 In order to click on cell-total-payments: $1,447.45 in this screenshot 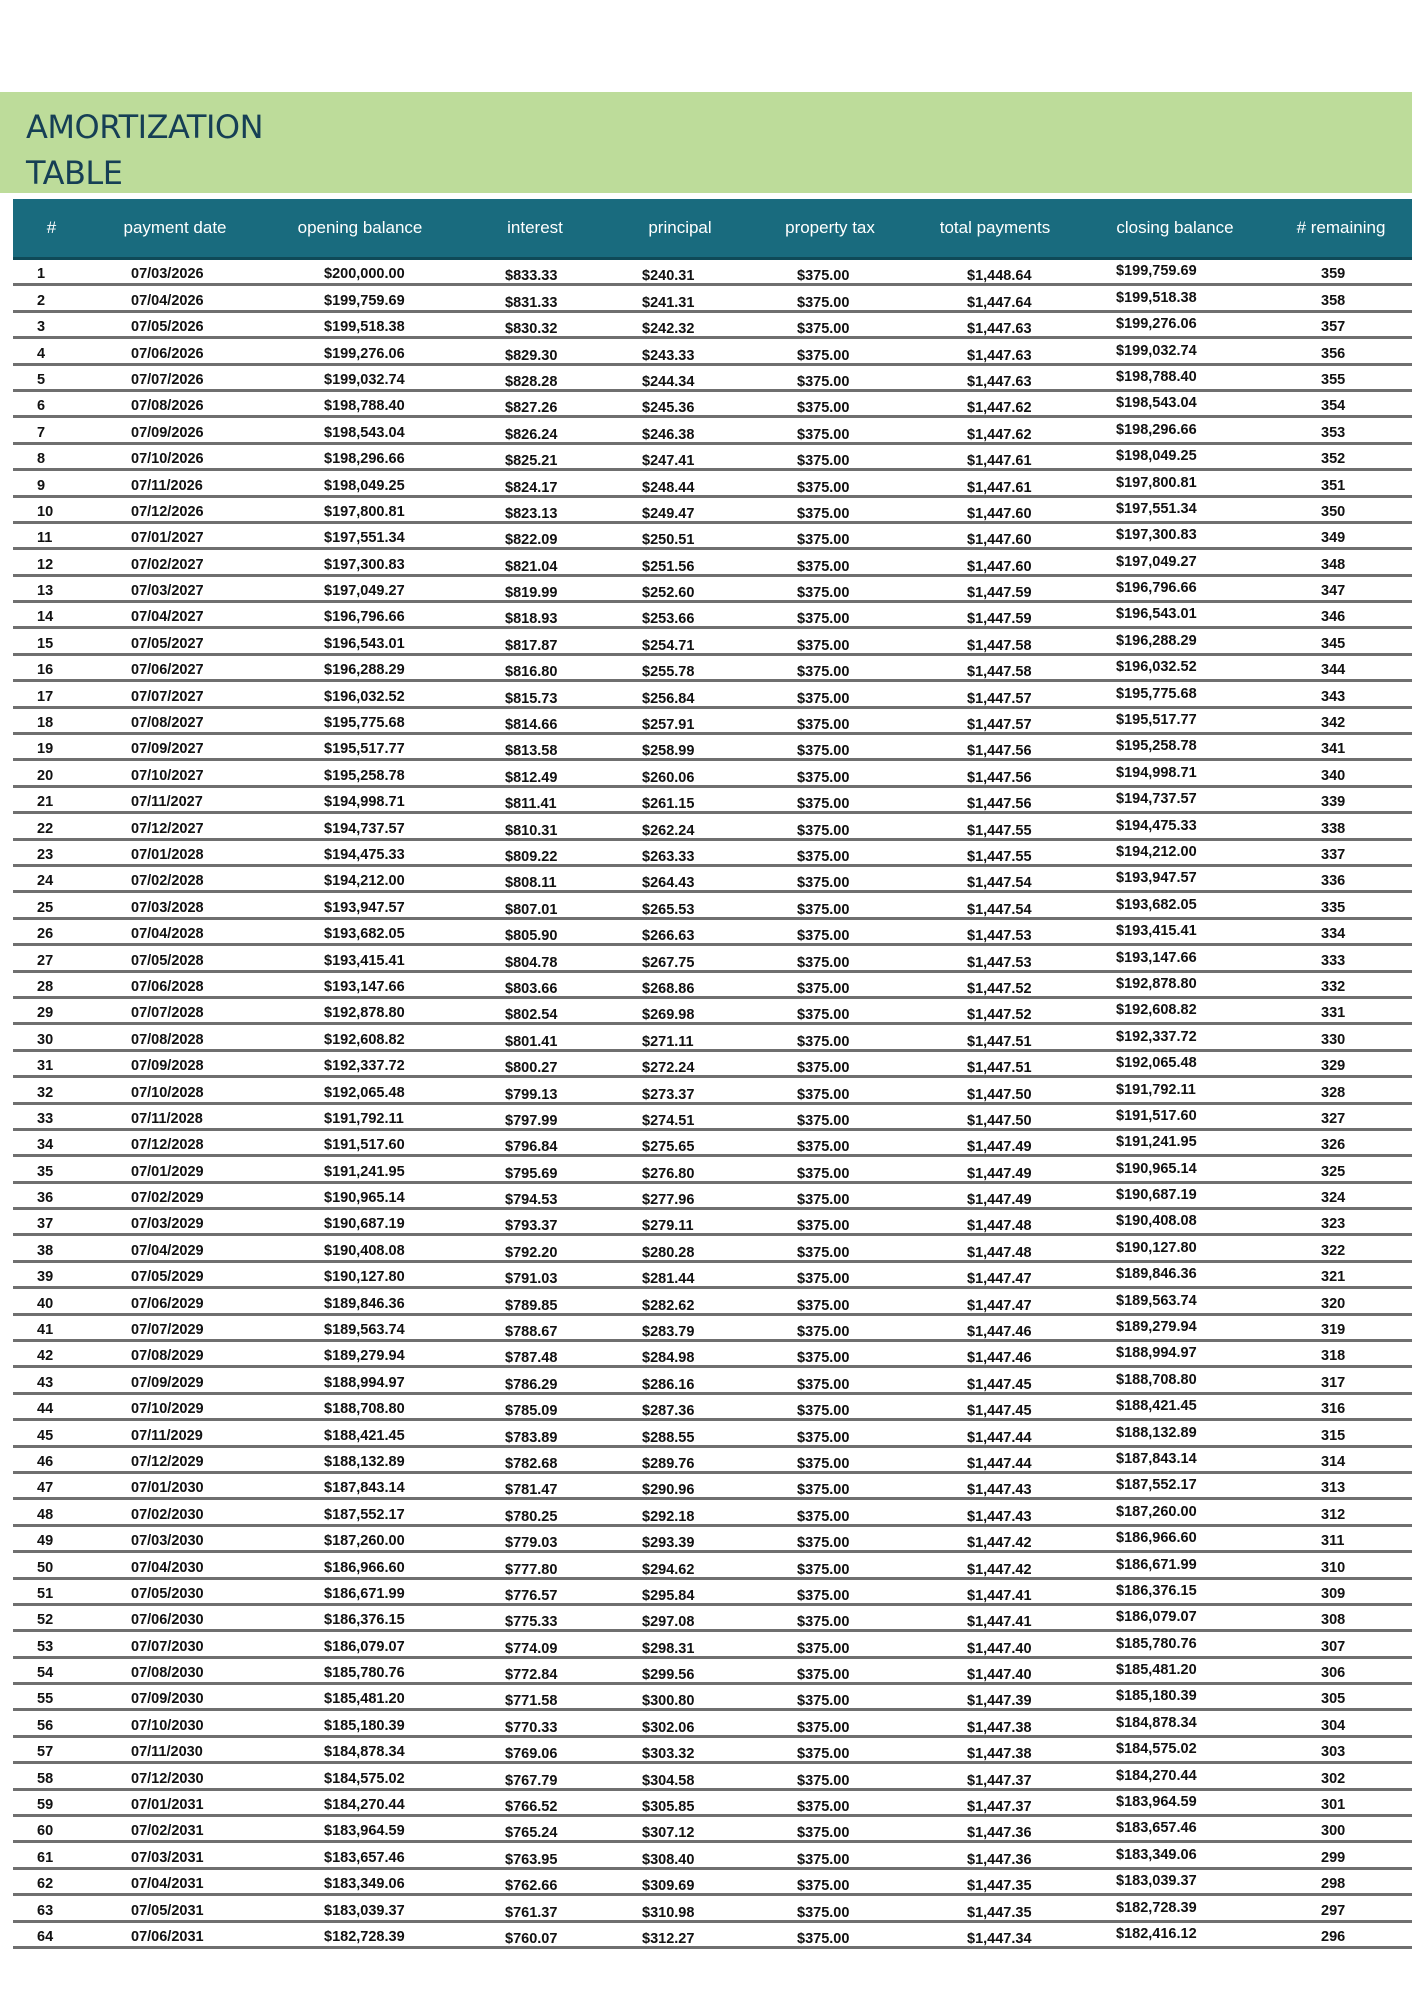, I will do `click(999, 1411)`.